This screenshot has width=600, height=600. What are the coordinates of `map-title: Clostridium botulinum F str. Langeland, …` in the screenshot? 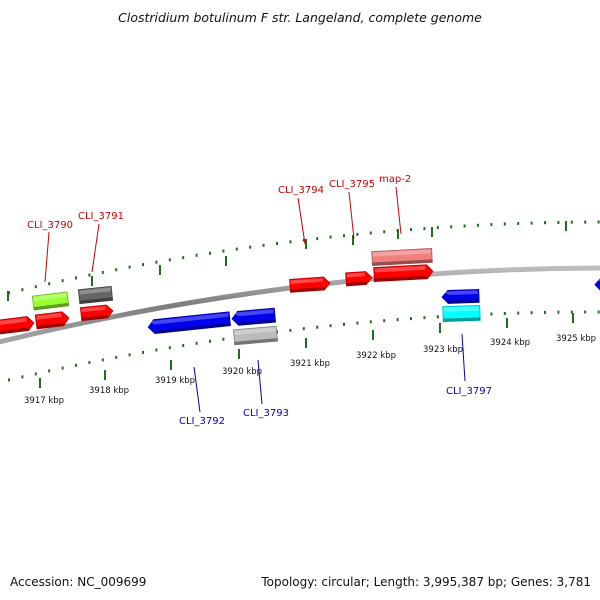 It's located at (300, 17).